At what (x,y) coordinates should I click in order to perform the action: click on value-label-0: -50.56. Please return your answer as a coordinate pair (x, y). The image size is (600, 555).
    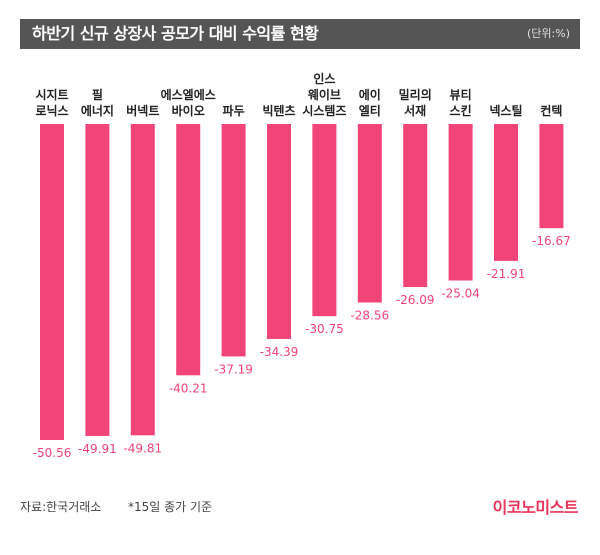
    Looking at the image, I should click on (52, 453).